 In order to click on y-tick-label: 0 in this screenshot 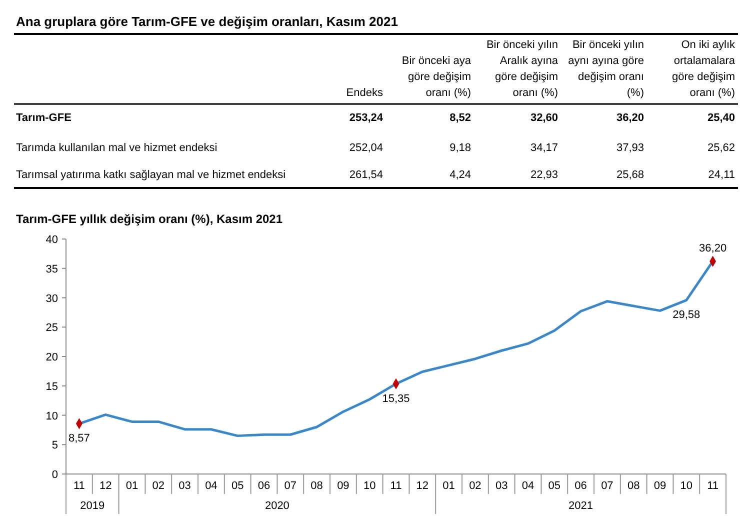, I will do `click(55, 475)`.